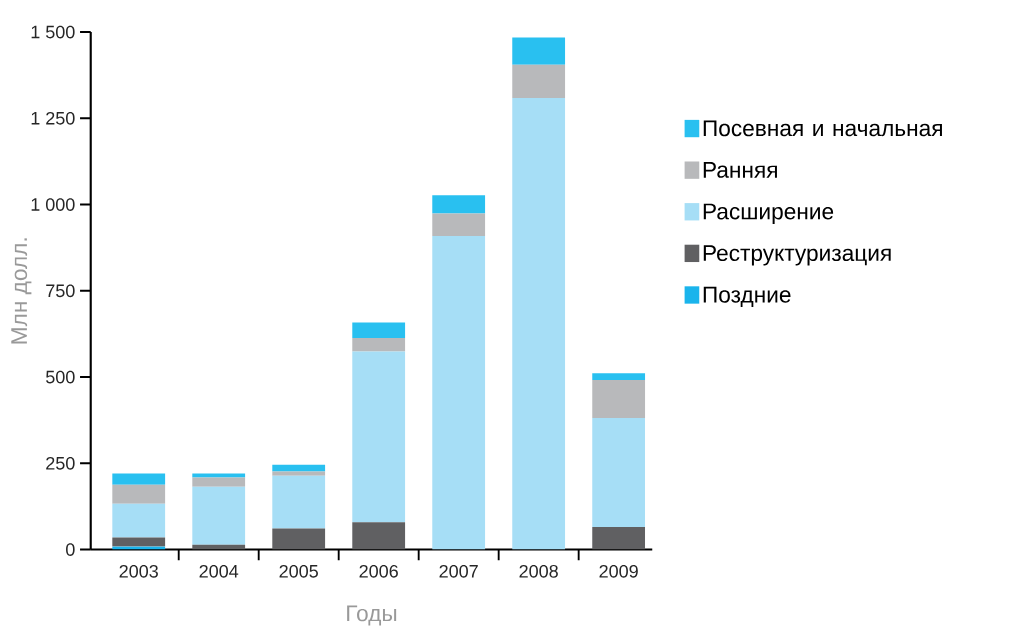 This screenshot has width=1023, height=644. I want to click on x-tick-label: 2008, so click(538, 571).